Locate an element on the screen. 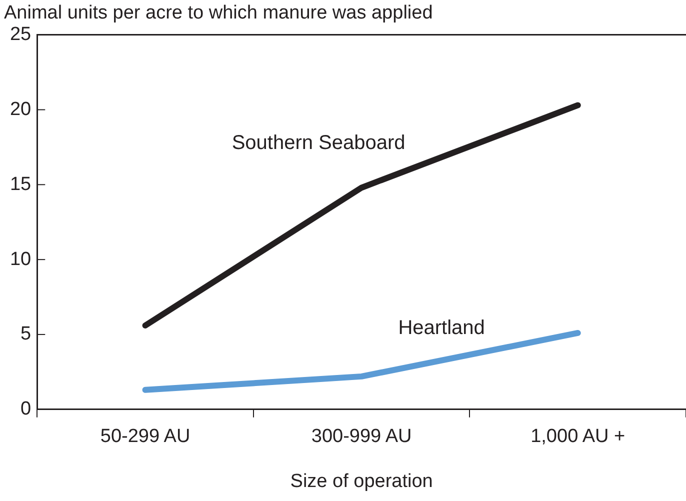 The width and height of the screenshot is (686, 501). chart-title: Animal units per acre to which manure was applied is located at coordinates (218, 13).